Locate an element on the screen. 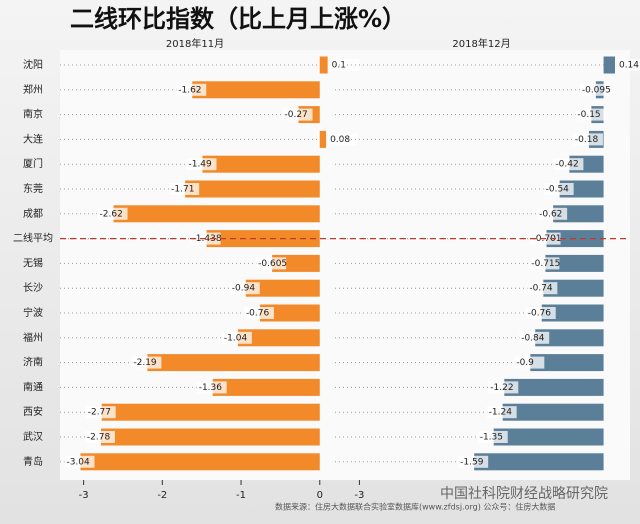 The image size is (640, 524). category-label: 厦门 is located at coordinates (33, 163).